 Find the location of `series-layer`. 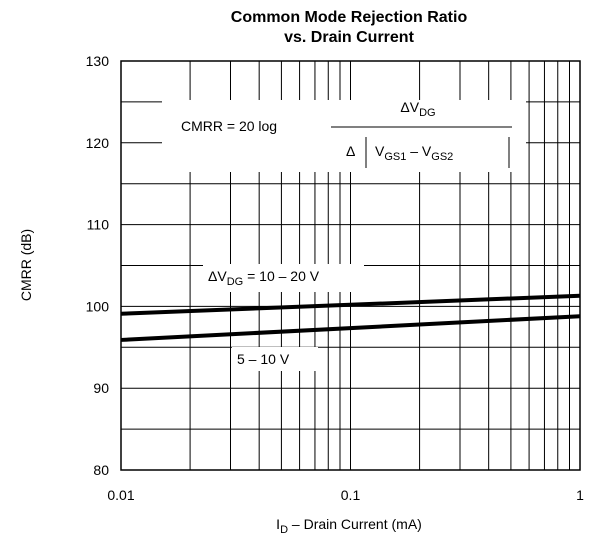

series-layer is located at coordinates (350, 317).